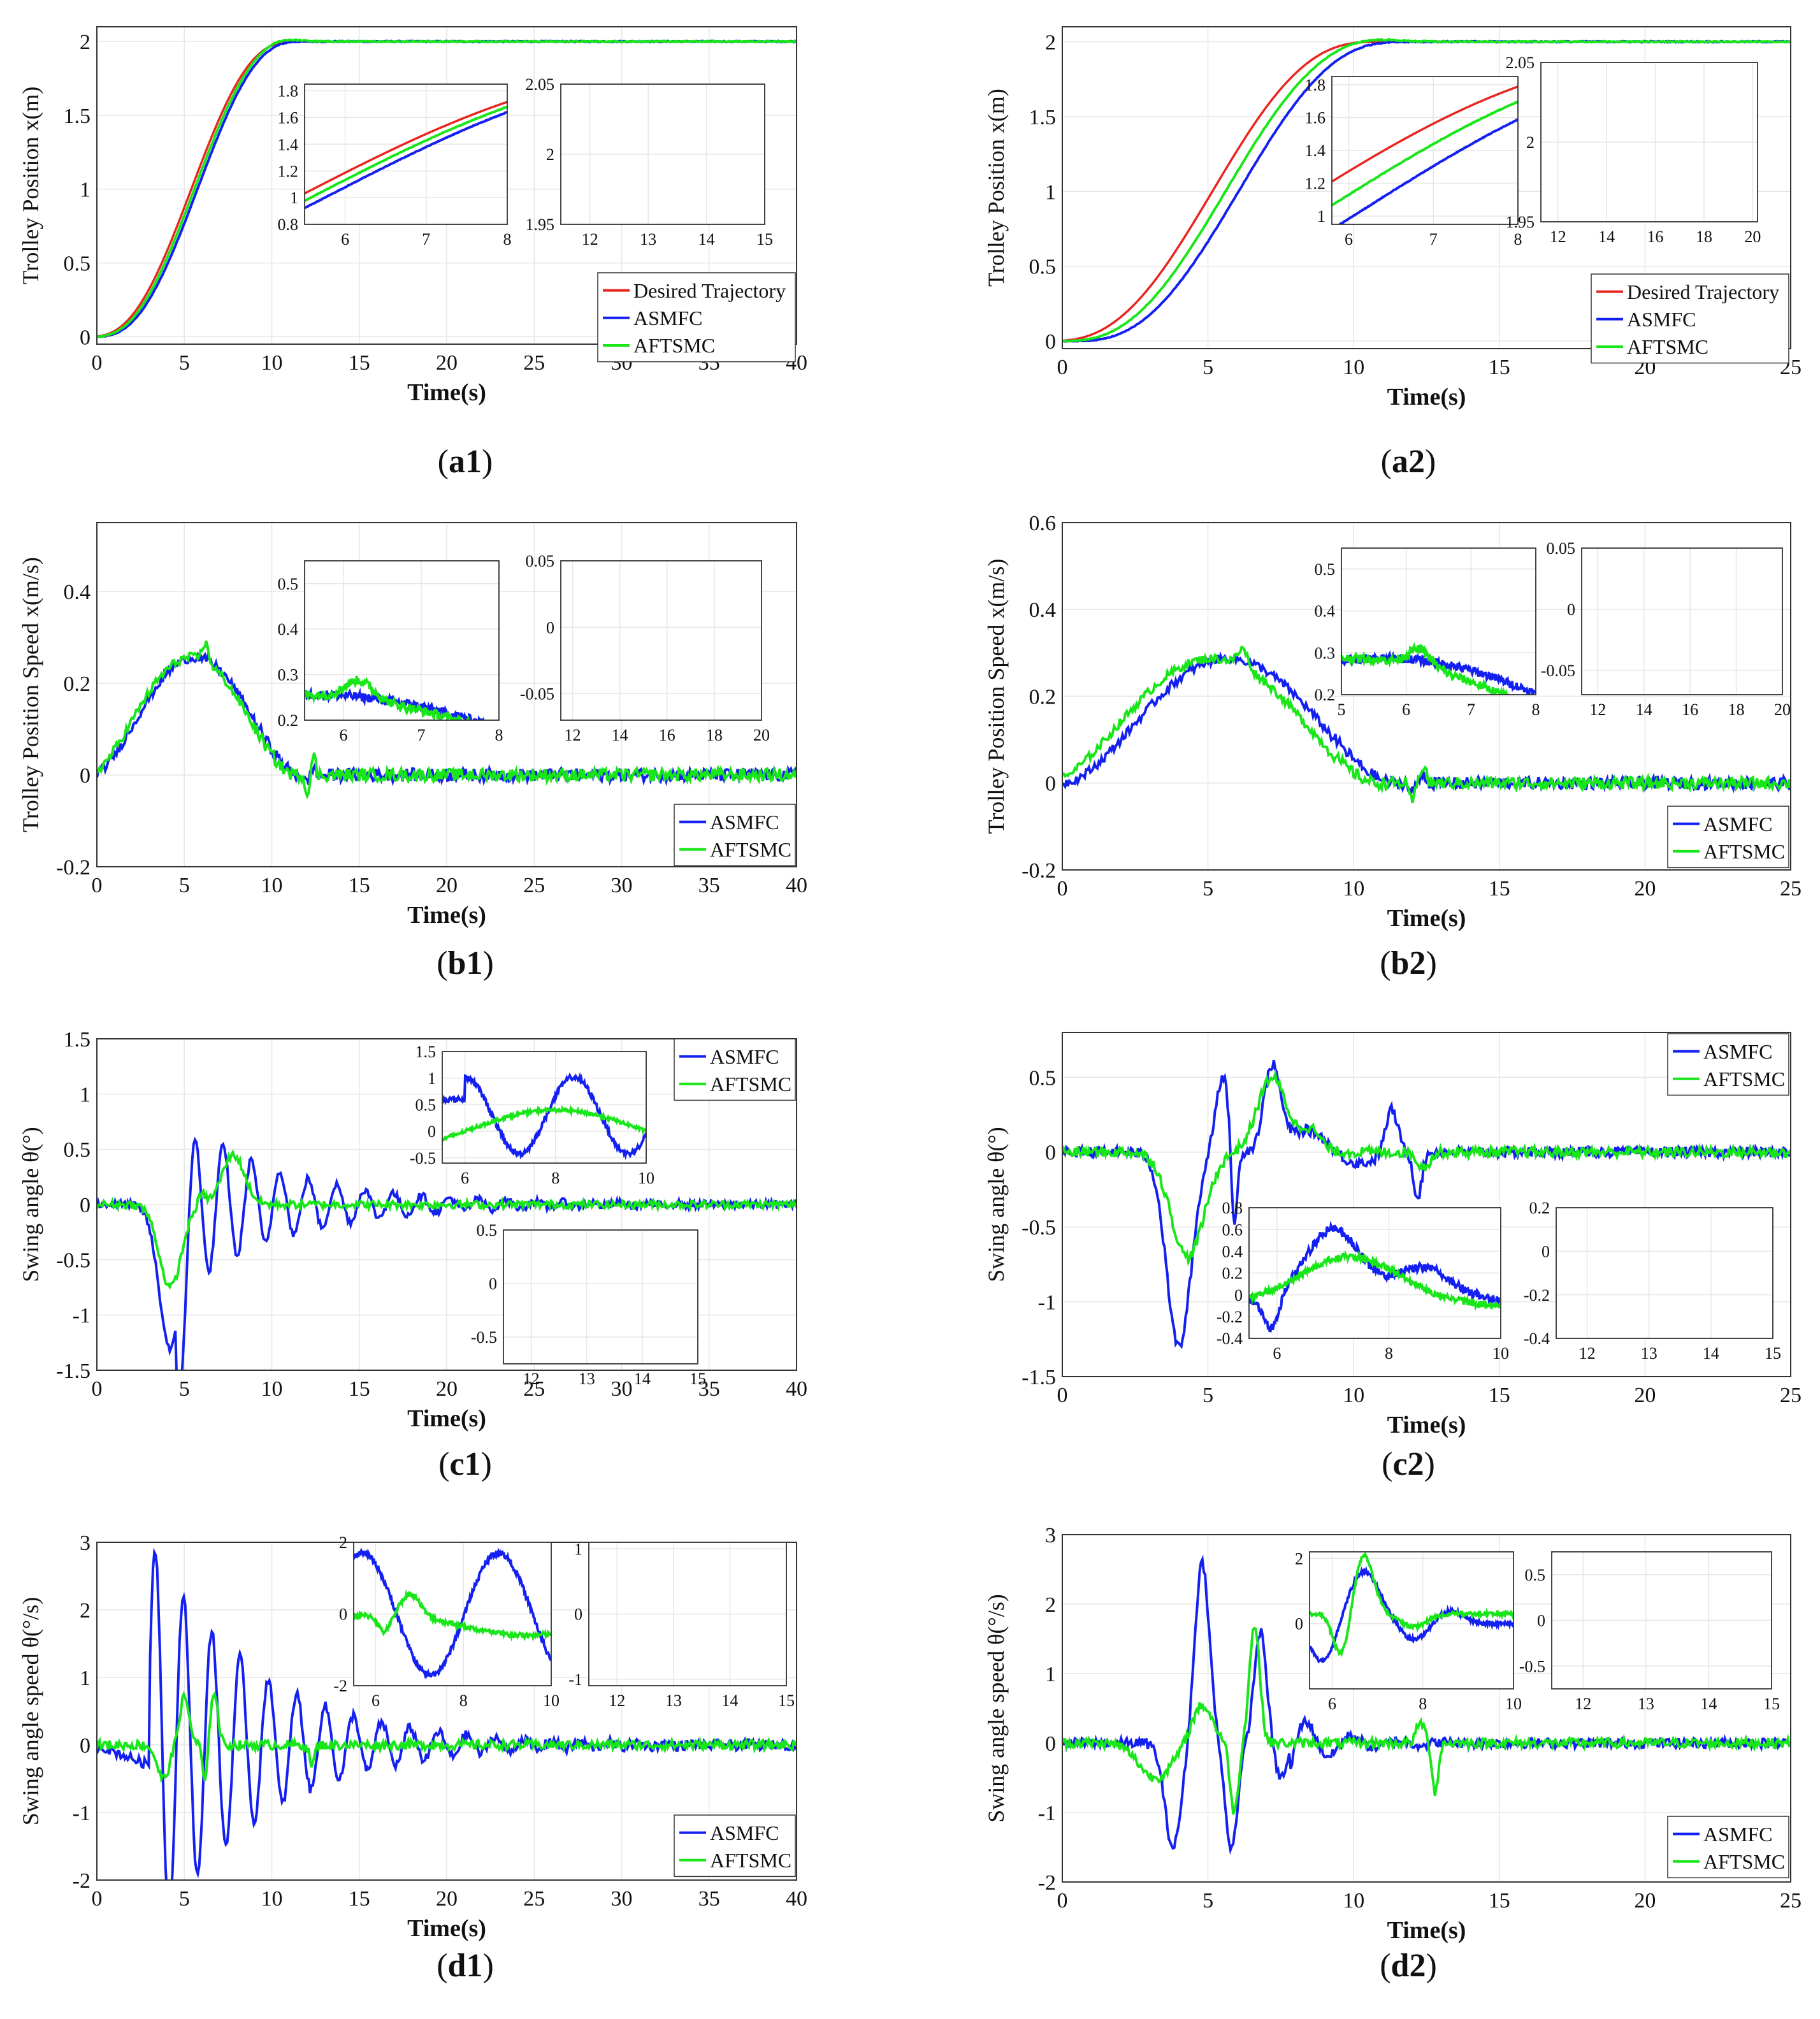 The width and height of the screenshot is (1820, 2019). I want to click on inset-x-tick-label: 18, so click(1704, 237).